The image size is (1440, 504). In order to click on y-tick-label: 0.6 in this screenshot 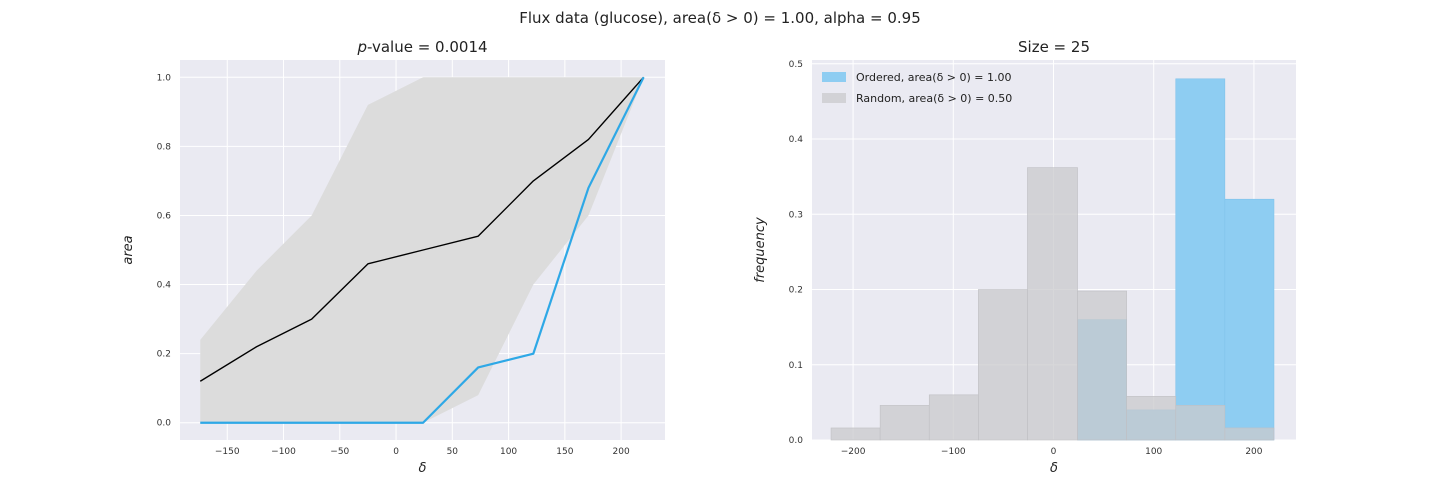, I will do `click(164, 216)`.